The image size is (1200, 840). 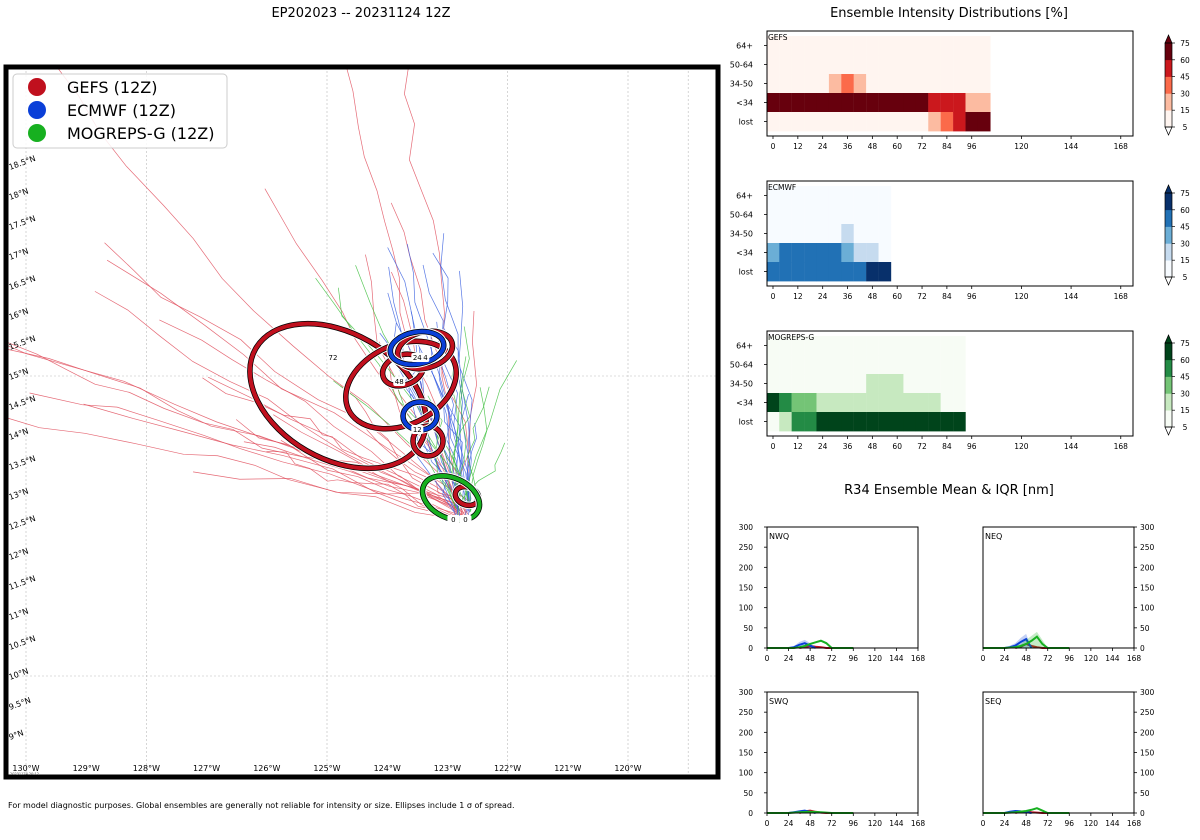 What do you see at coordinates (465, 520) in the screenshot?
I see `ellipse-hour-label: 0` at bounding box center [465, 520].